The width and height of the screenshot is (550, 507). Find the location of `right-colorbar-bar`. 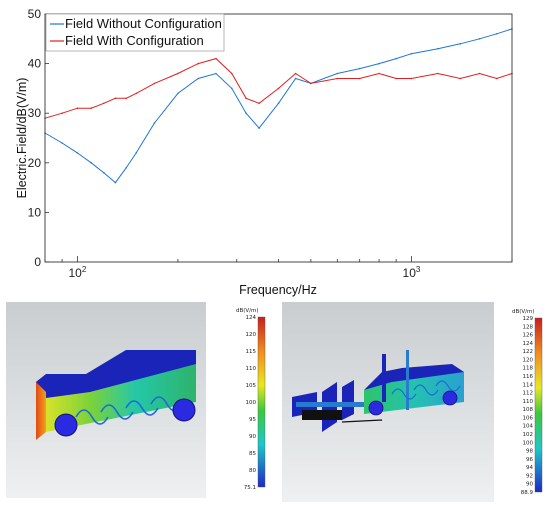

right-colorbar-bar is located at coordinates (538, 405).